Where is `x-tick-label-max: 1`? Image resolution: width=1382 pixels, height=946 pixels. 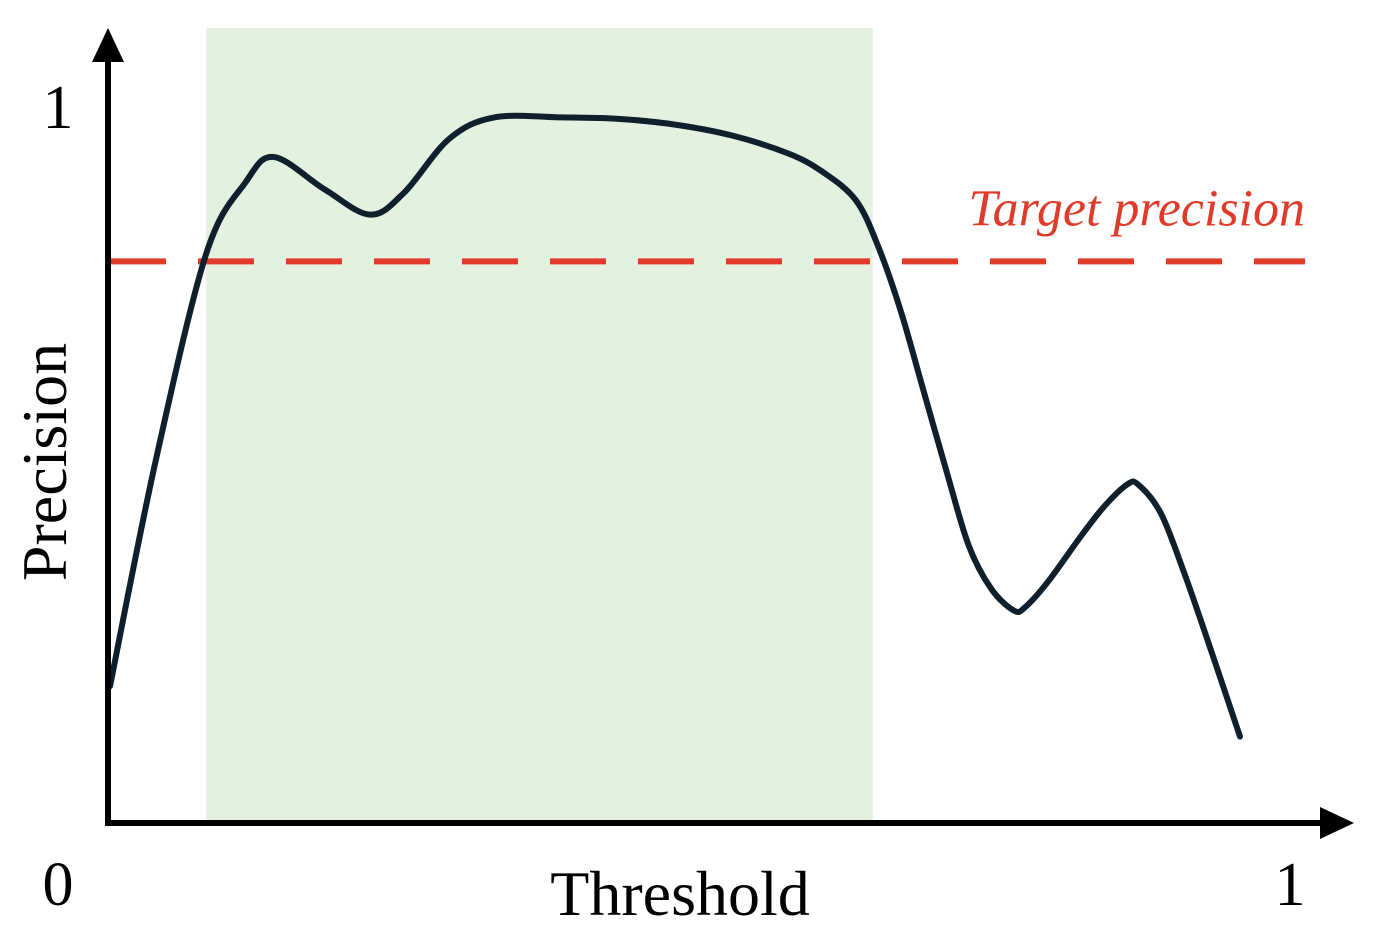
x-tick-label-max: 1 is located at coordinates (1290, 885).